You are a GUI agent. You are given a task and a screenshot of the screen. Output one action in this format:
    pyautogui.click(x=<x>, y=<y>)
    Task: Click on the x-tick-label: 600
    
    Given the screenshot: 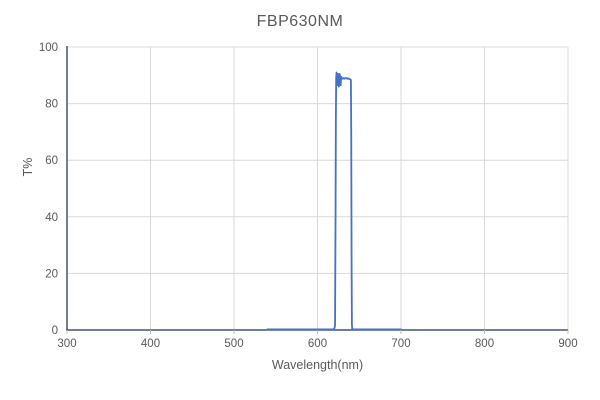 What is the action you would take?
    pyautogui.click(x=317, y=344)
    